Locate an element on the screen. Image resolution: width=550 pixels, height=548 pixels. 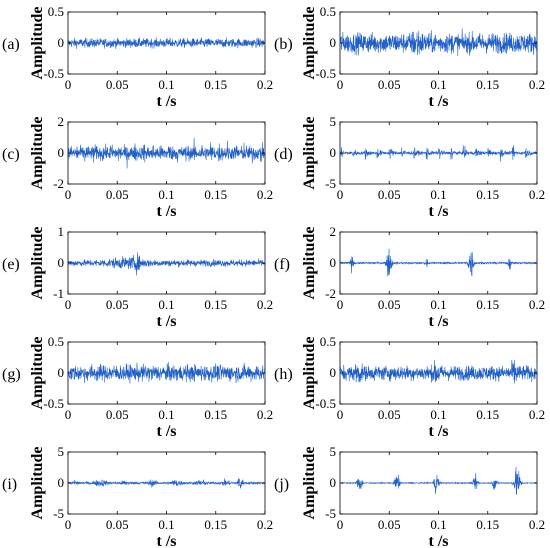
panel-label: (g) is located at coordinates (11, 374).